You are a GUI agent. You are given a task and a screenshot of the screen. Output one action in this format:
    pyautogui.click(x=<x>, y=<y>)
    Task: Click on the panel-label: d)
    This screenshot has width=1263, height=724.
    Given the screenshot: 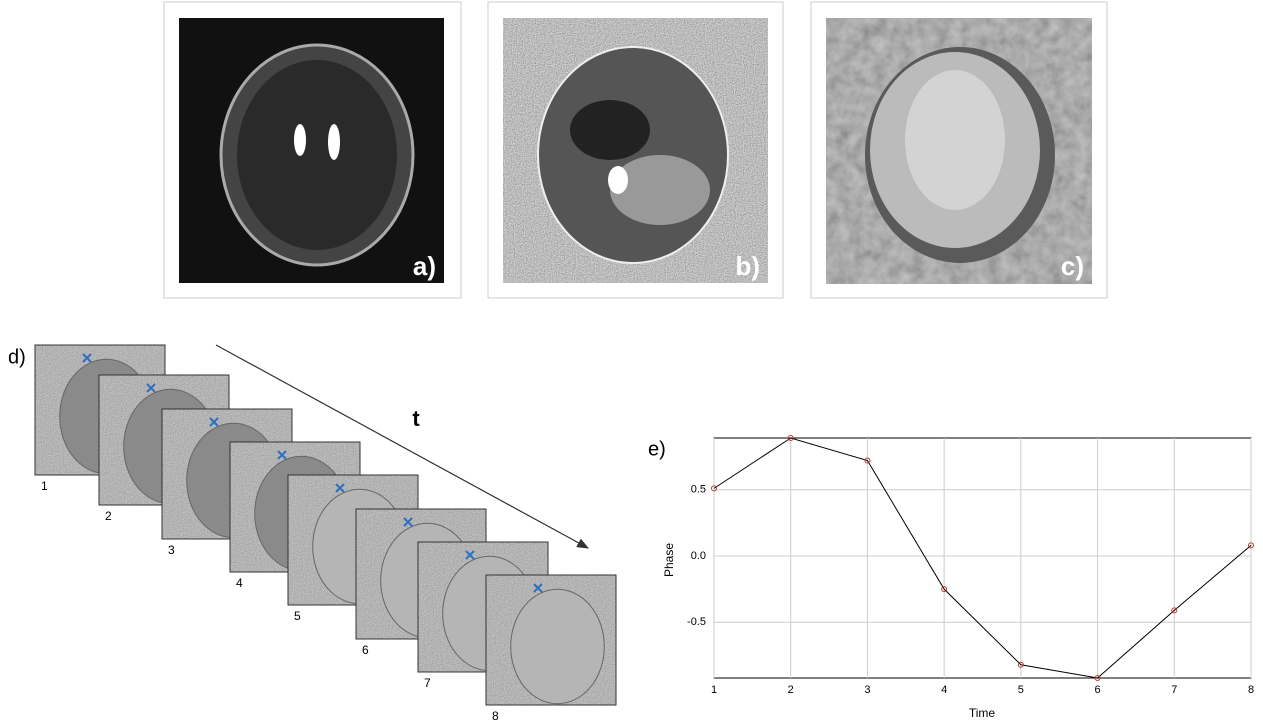 What is the action you would take?
    pyautogui.click(x=17, y=357)
    